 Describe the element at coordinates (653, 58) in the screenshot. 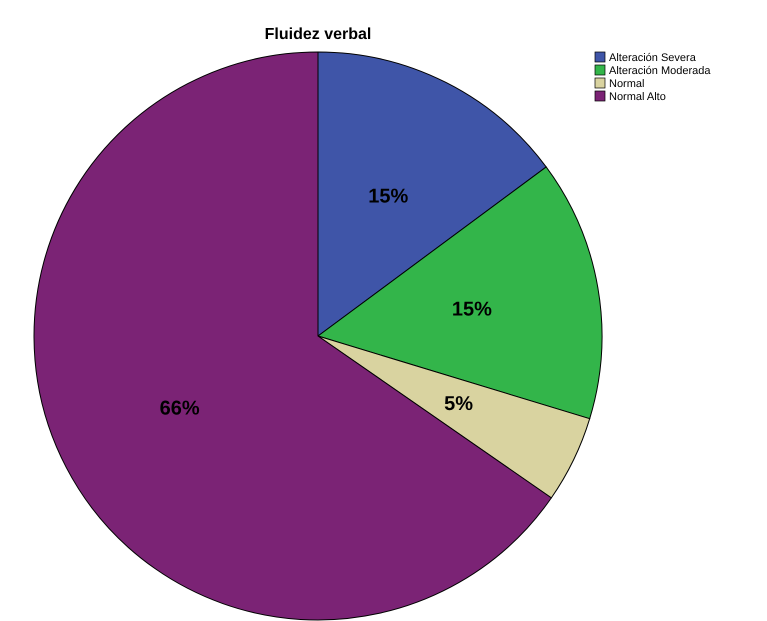

I see `legend-label: Alteración Severa` at that location.